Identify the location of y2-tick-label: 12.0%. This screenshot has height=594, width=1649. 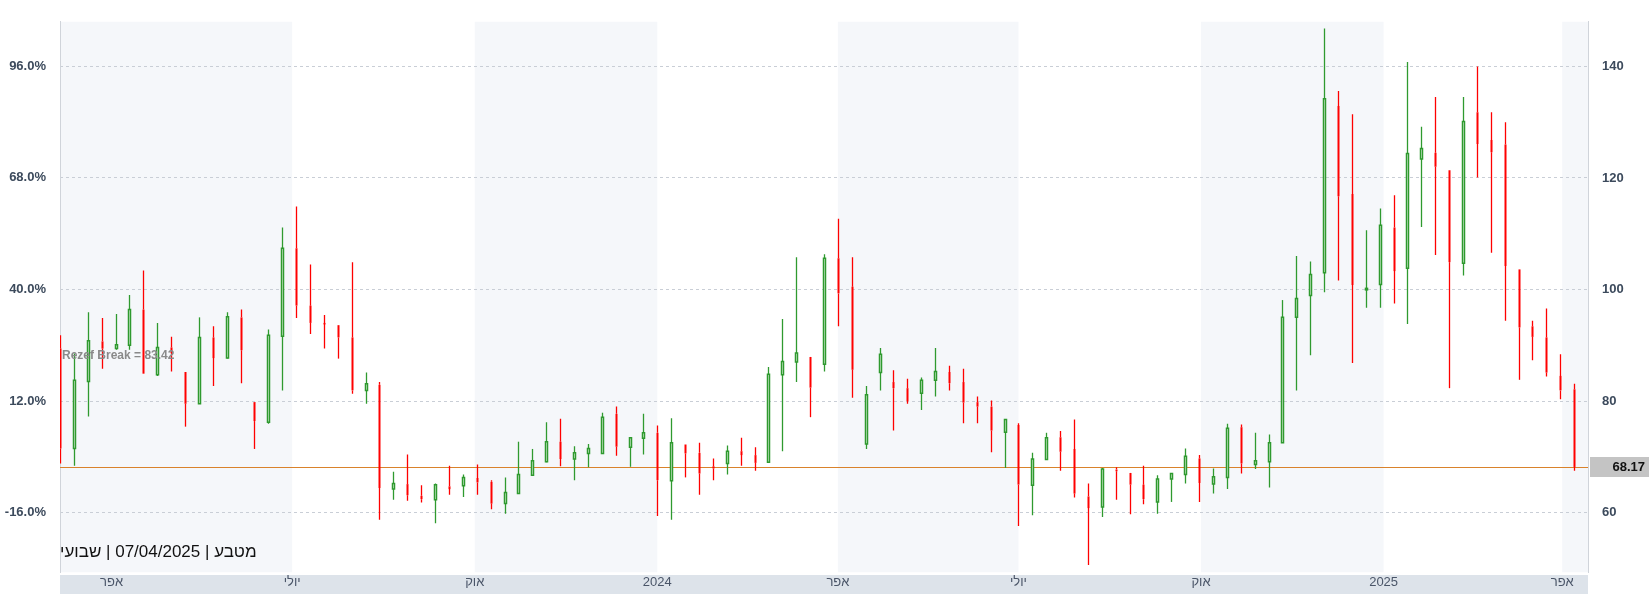
(28, 400).